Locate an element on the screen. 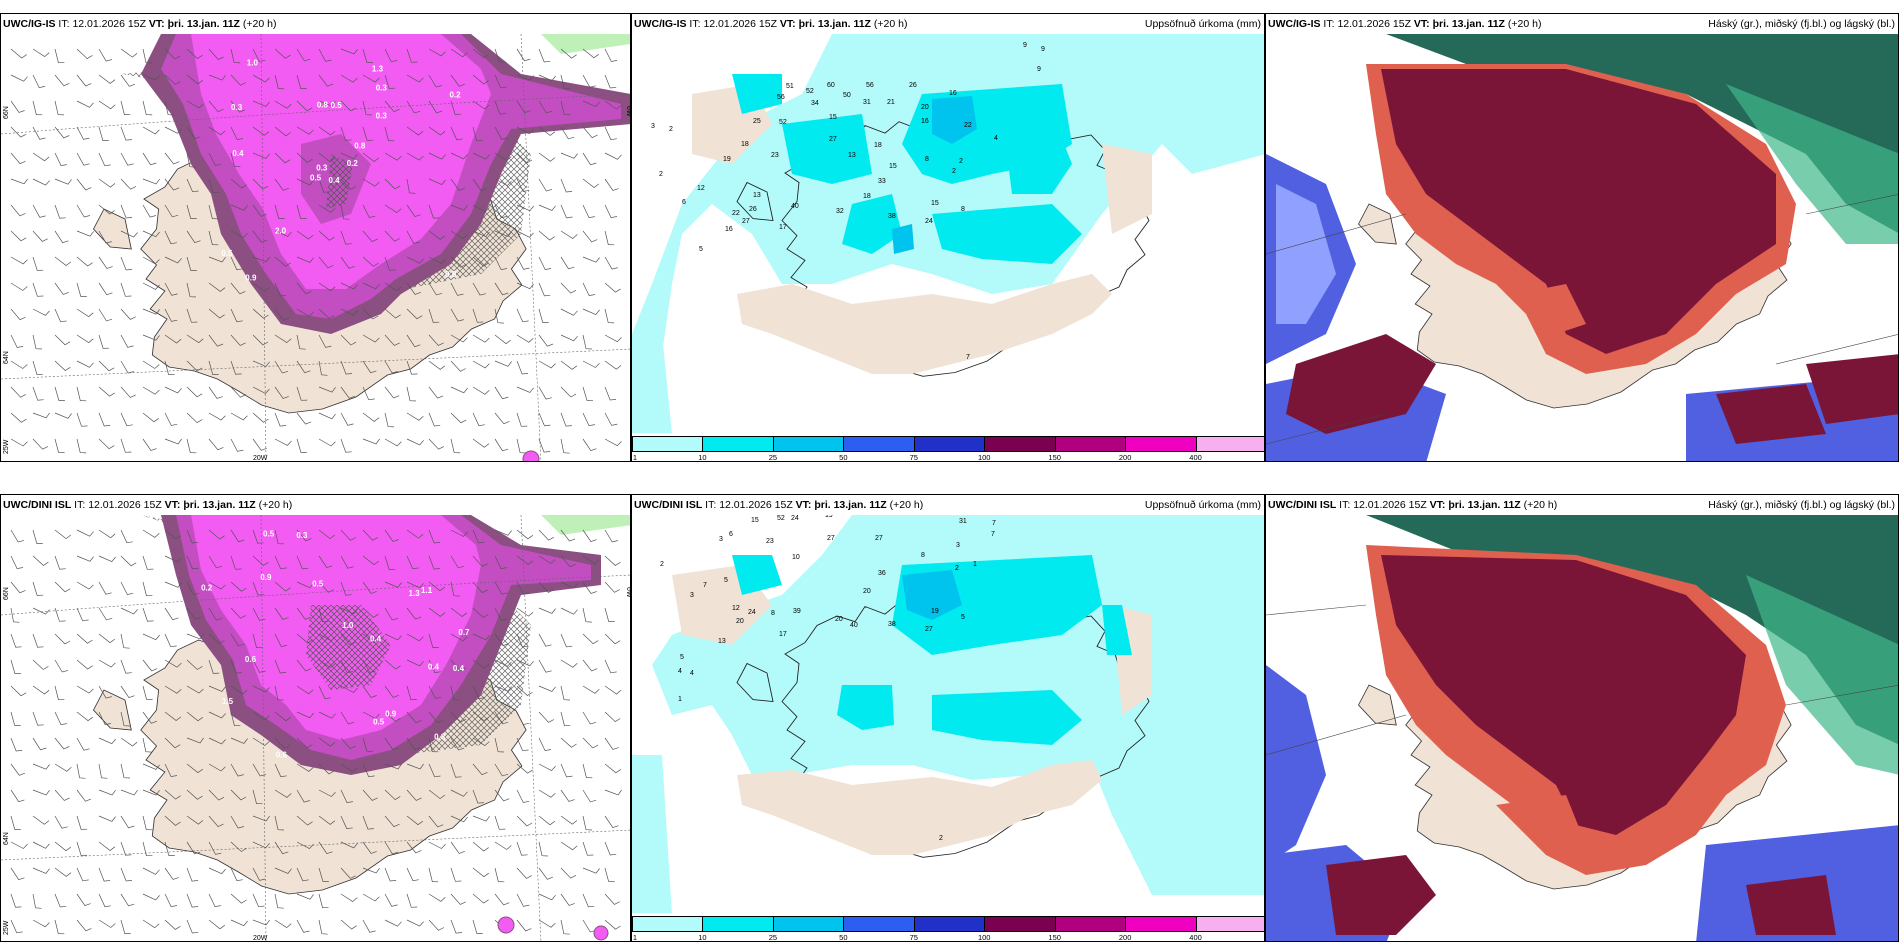 Image resolution: width=1900 pixels, height=950 pixels. init-time: 12.01.2026 15Z is located at coordinates (740, 24).